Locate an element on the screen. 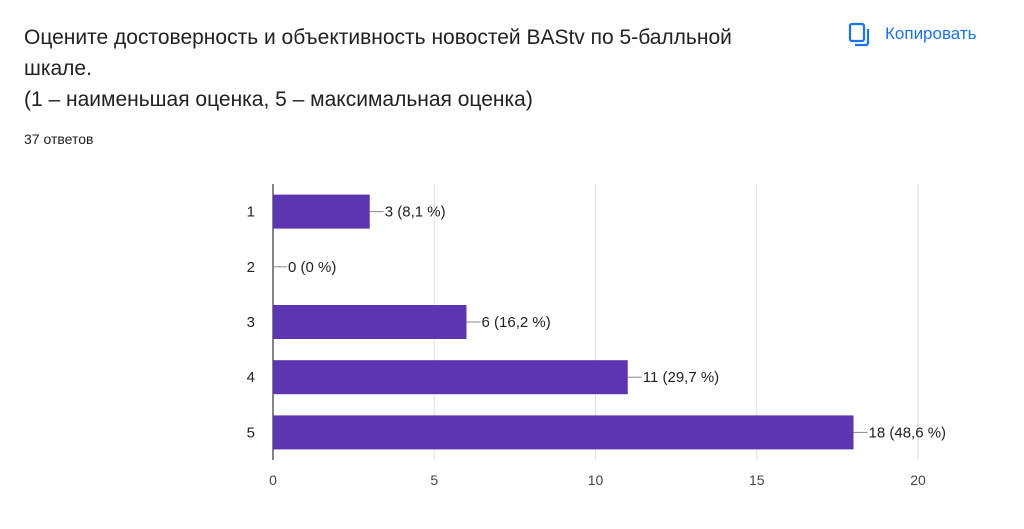 The height and width of the screenshot is (529, 1024). copy-button: Копировать is located at coordinates (912, 34).